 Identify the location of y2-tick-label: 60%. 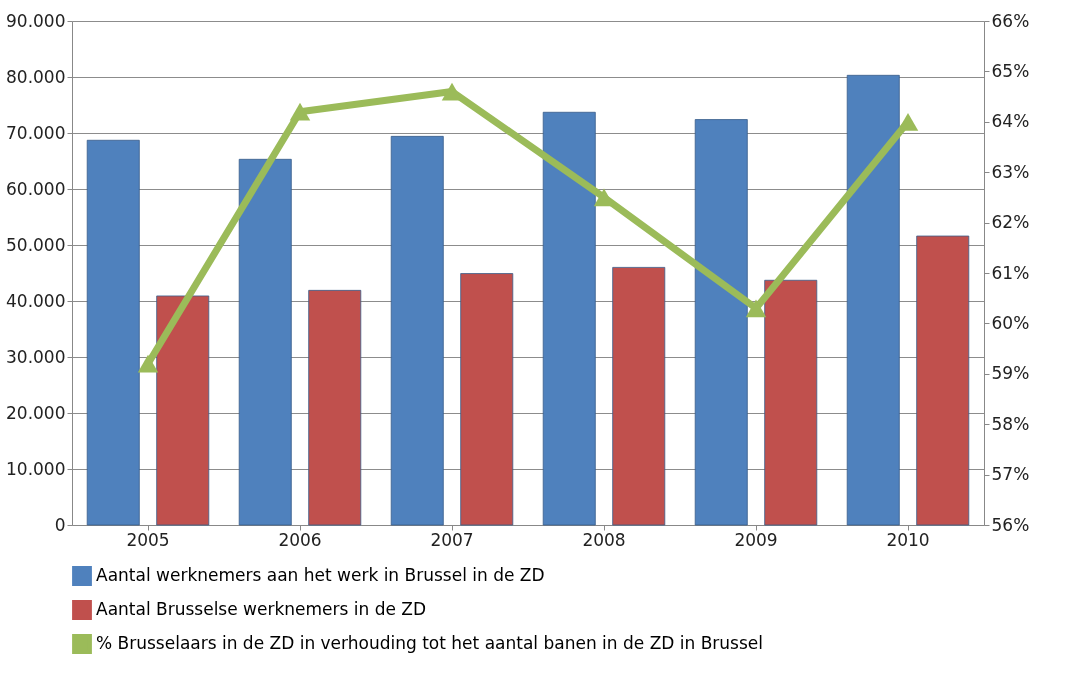
(1010, 322).